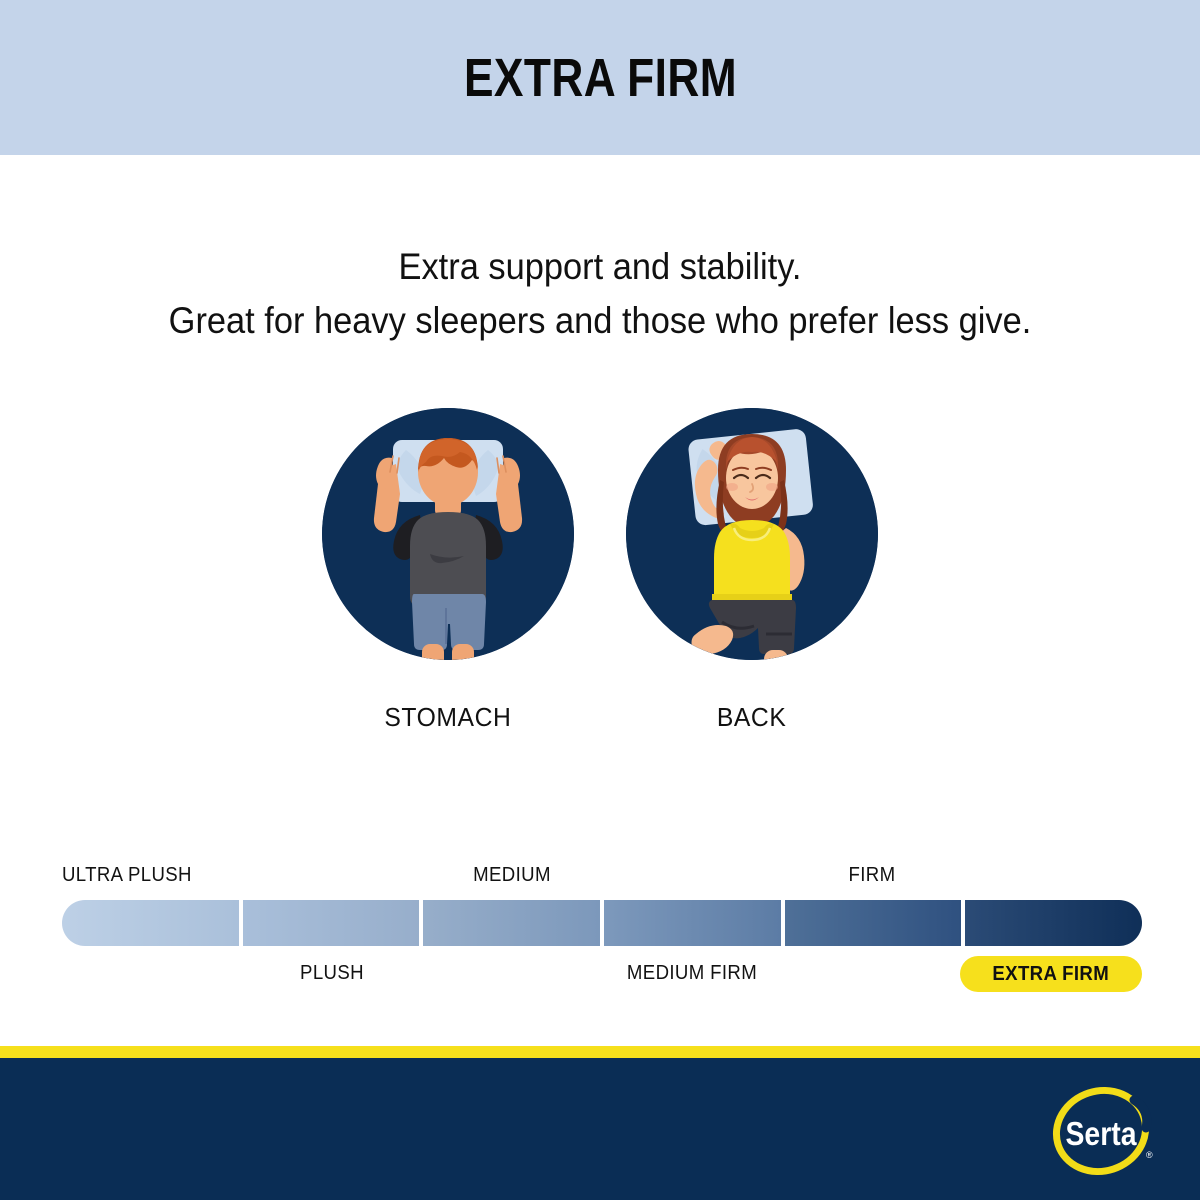 The image size is (1200, 1200). I want to click on firmness-label-firm: FIRM, so click(872, 875).